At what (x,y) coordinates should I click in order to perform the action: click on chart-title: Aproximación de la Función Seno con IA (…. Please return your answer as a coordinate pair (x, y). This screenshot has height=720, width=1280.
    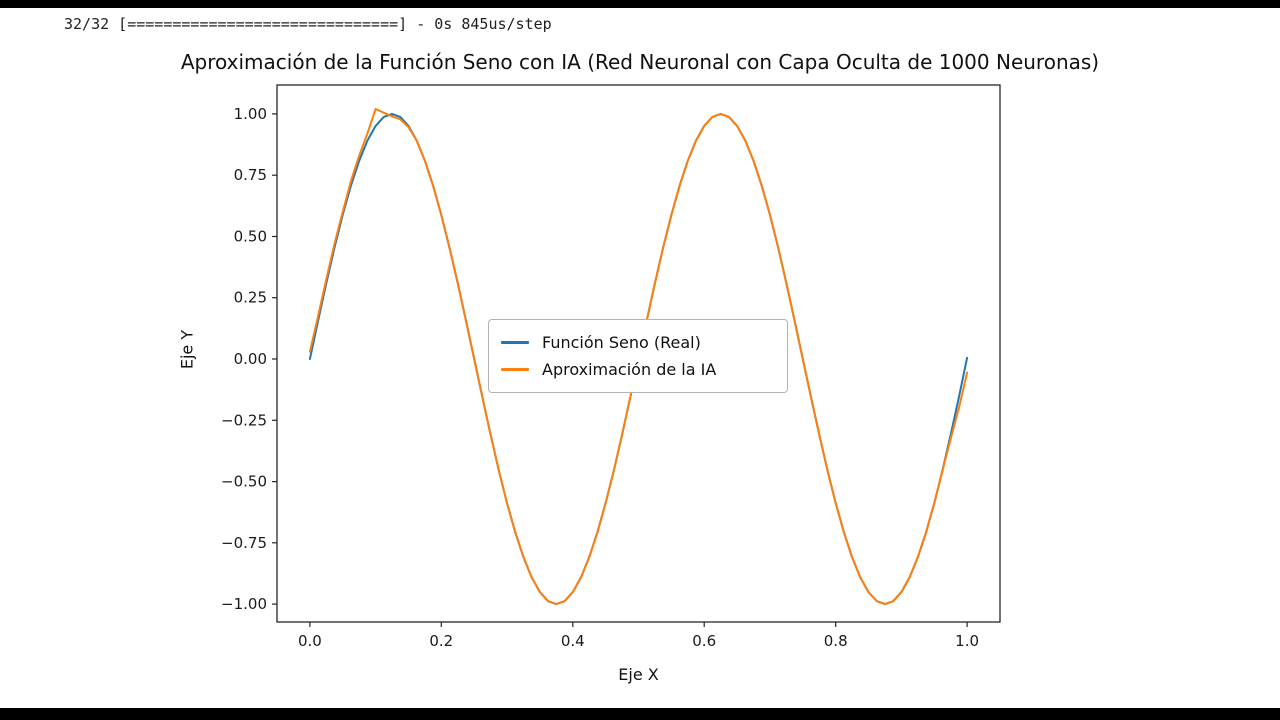
    Looking at the image, I should click on (640, 62).